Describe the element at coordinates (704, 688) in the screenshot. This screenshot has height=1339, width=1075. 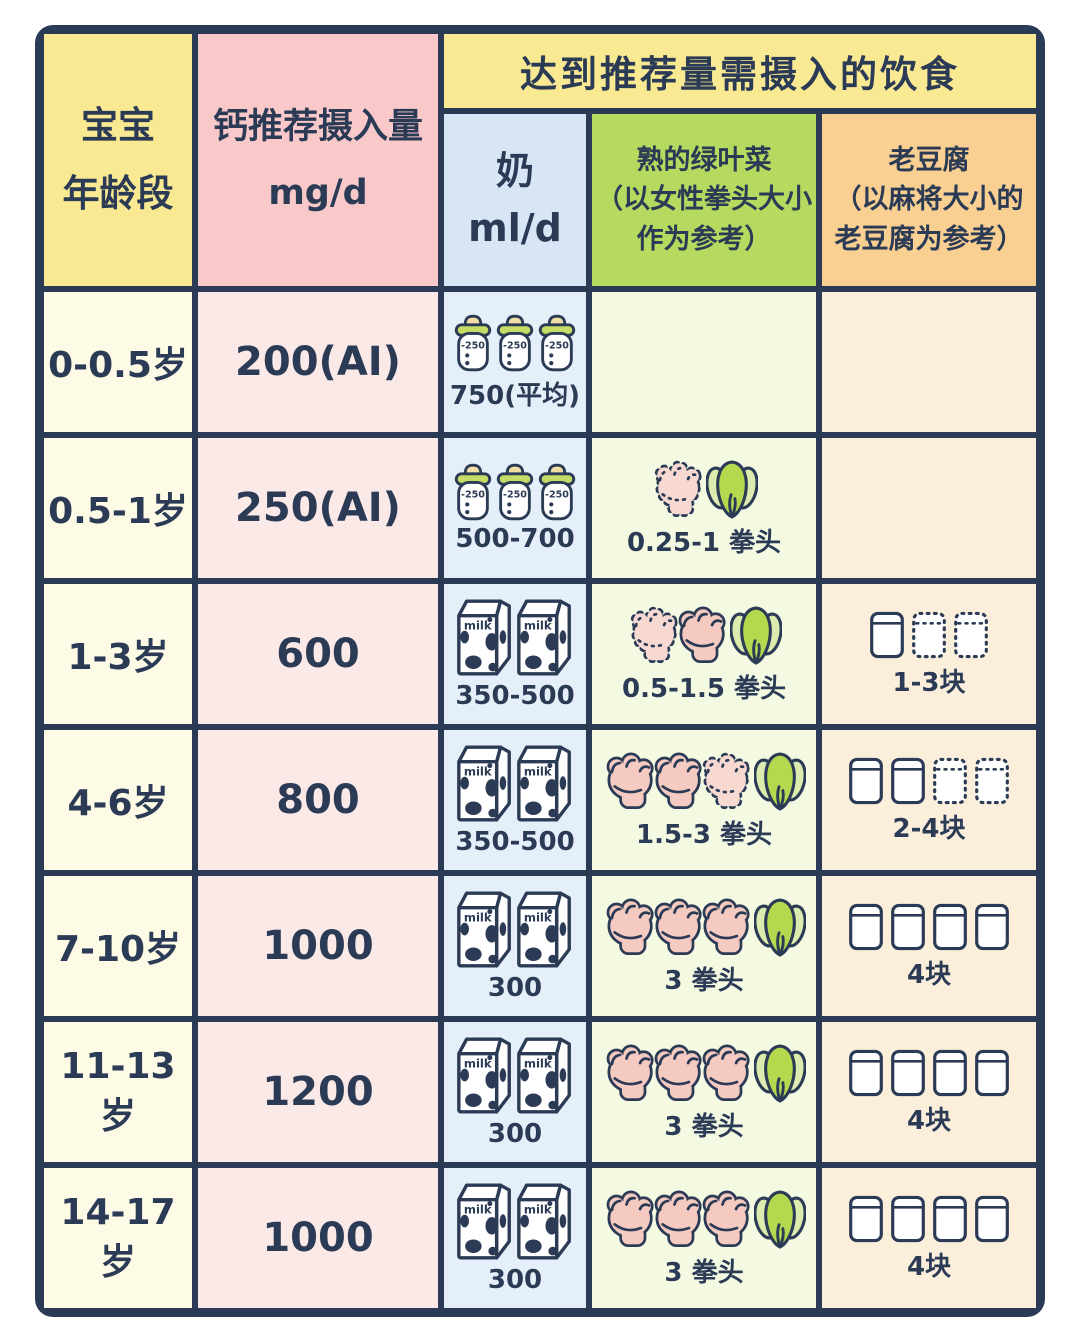
I see `greens-amount-label: 0.5-1.5 拳头` at that location.